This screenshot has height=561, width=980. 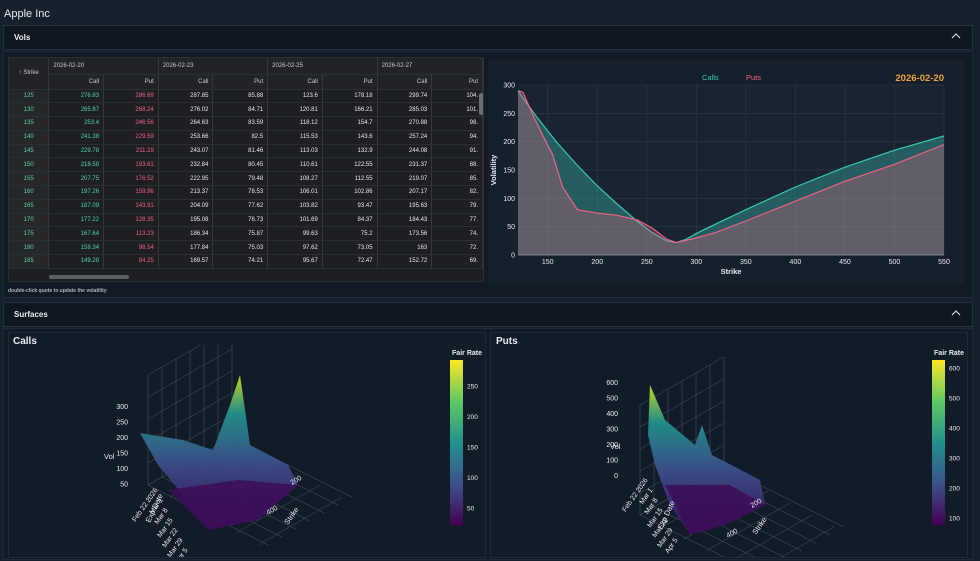 What do you see at coordinates (186, 248) in the screenshot?
I see `call-vol-cell: 177.84` at bounding box center [186, 248].